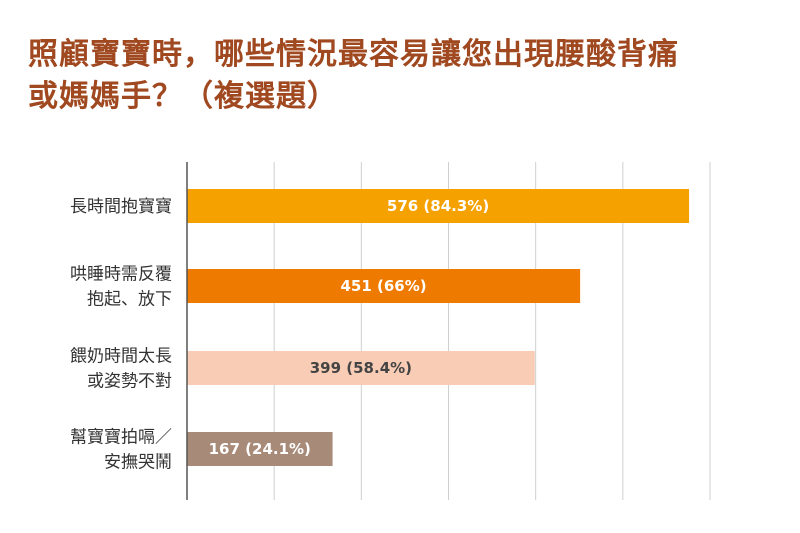  I want to click on data-label: 576 (84.3%), so click(438, 206).